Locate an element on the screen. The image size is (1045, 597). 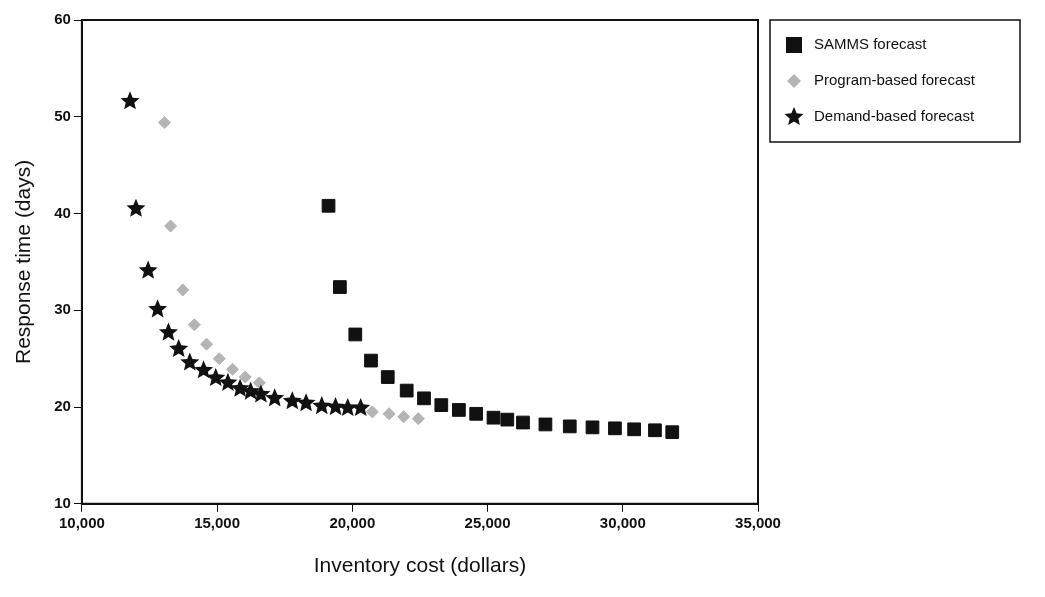
y-tick-label: 20 is located at coordinates (62, 406).